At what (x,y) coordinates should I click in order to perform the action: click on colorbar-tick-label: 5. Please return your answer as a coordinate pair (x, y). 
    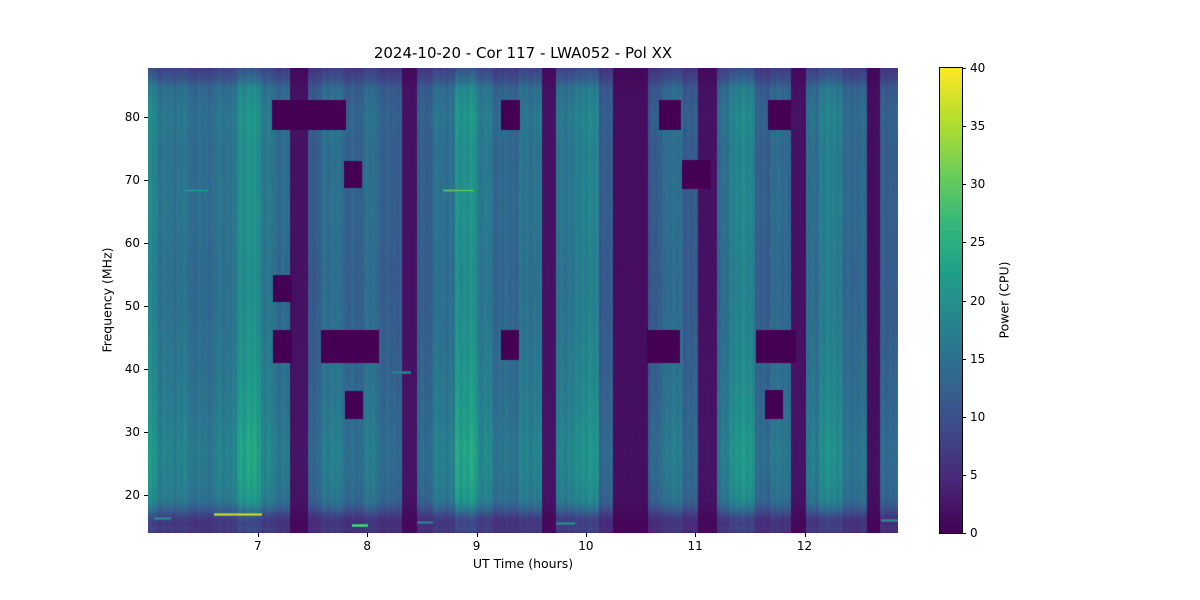
    Looking at the image, I should click on (974, 474).